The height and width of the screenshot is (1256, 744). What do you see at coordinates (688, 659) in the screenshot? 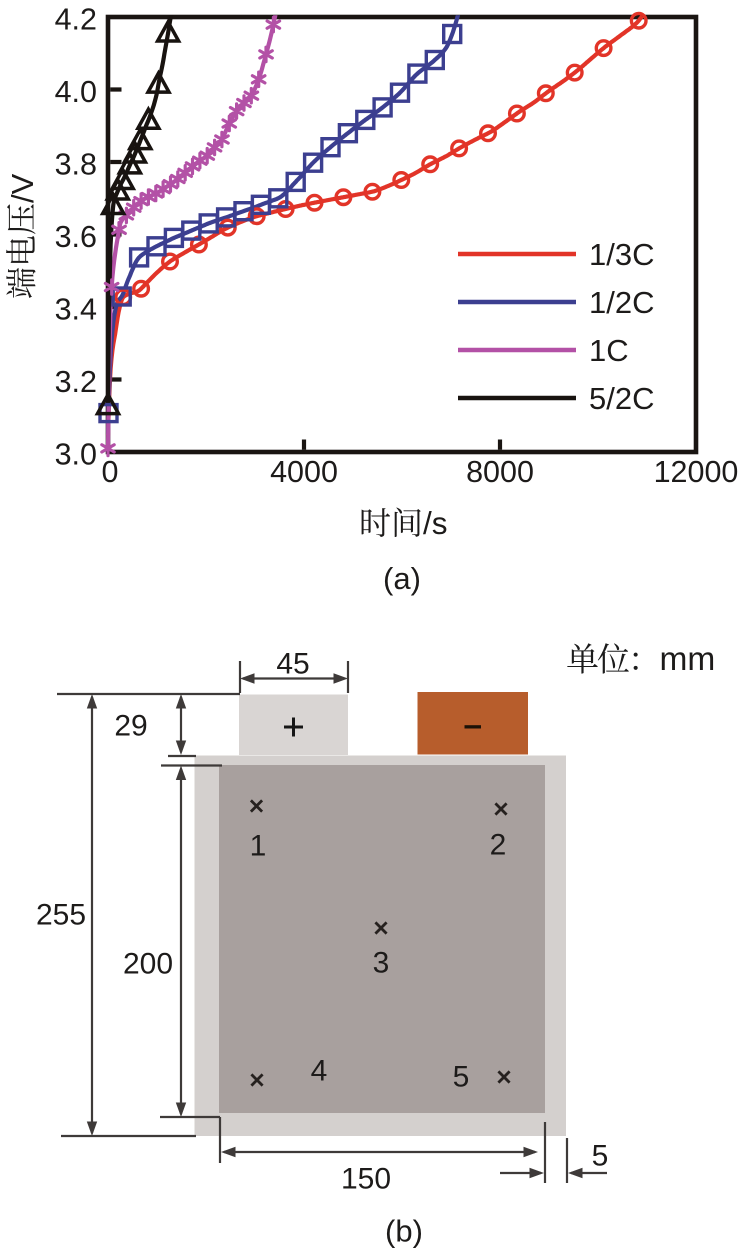
I see `svg-text: mm` at bounding box center [688, 659].